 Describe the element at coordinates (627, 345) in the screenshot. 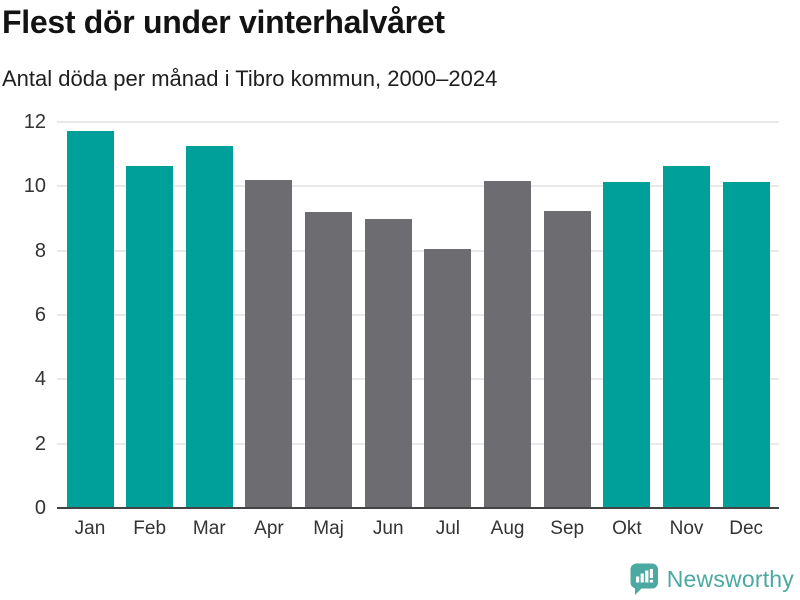

I see `bar-okt` at that location.